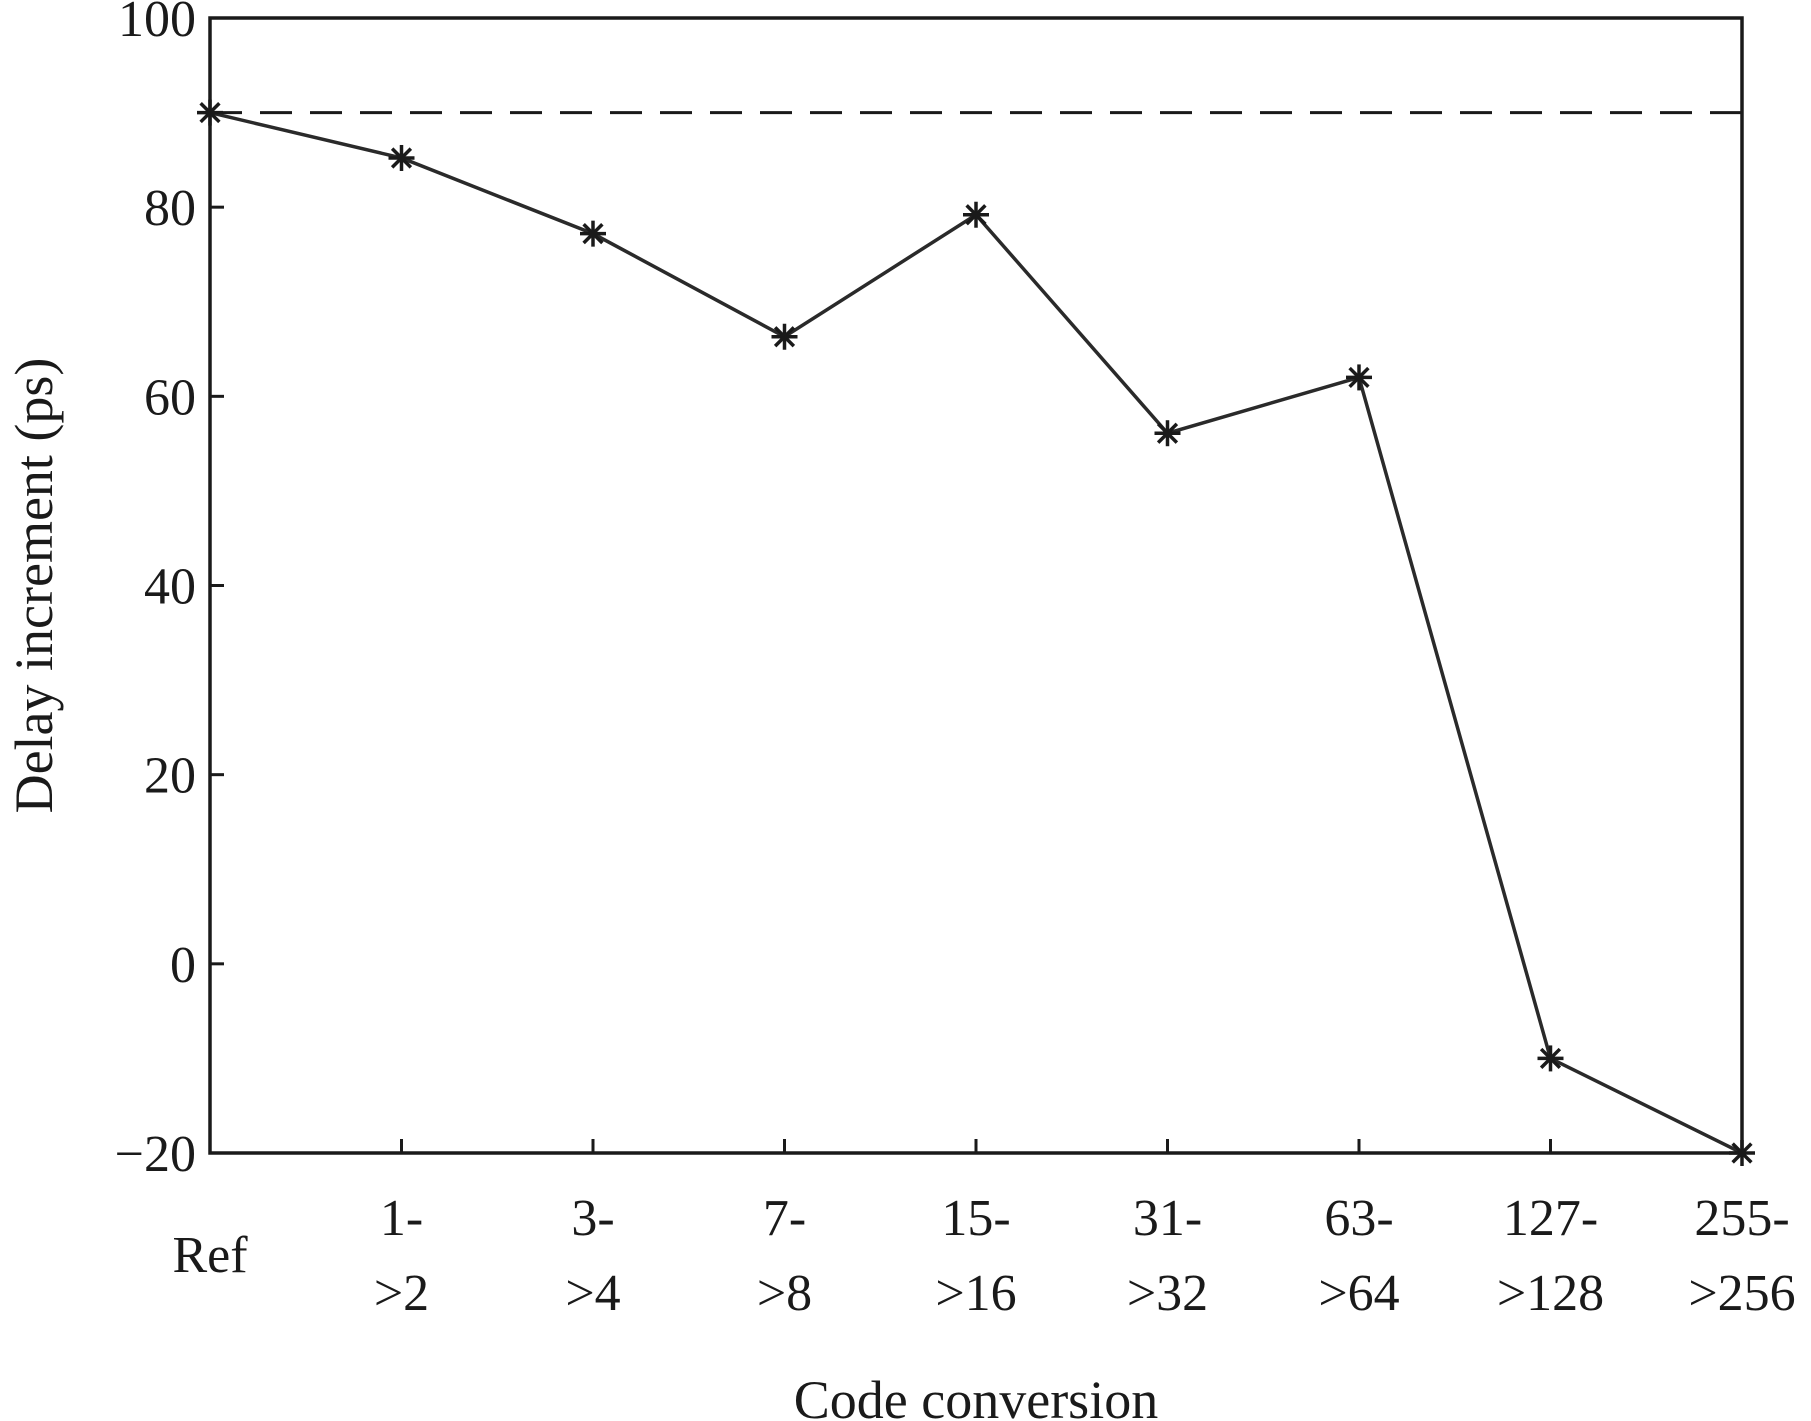  I want to click on y-tick-label: 80, so click(170, 208).